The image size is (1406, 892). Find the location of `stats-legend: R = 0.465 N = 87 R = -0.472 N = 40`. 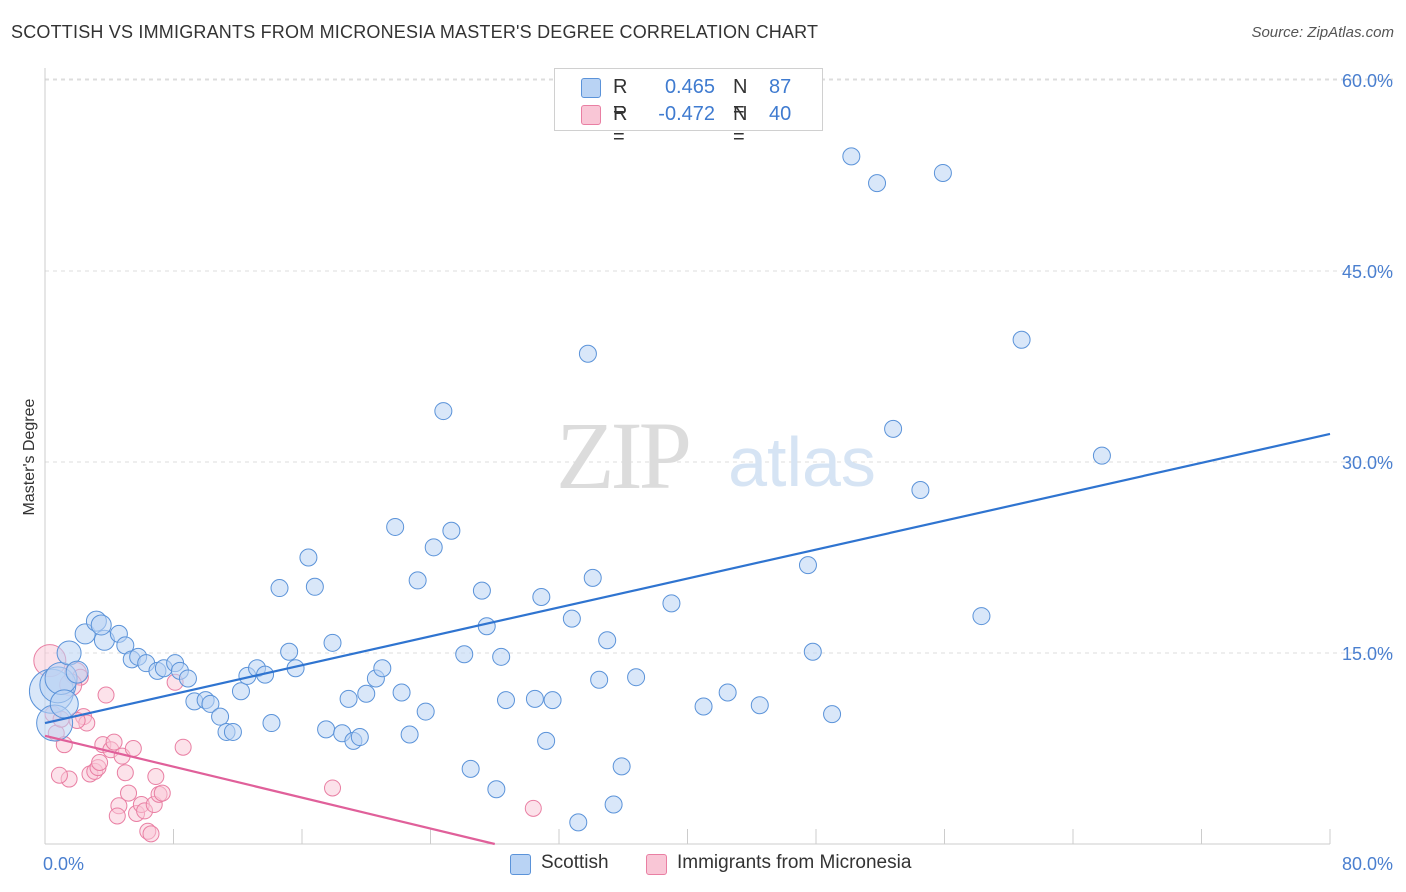

stats-legend: R = 0.465 N = 87 R = -0.472 N = 40 is located at coordinates (688, 108).